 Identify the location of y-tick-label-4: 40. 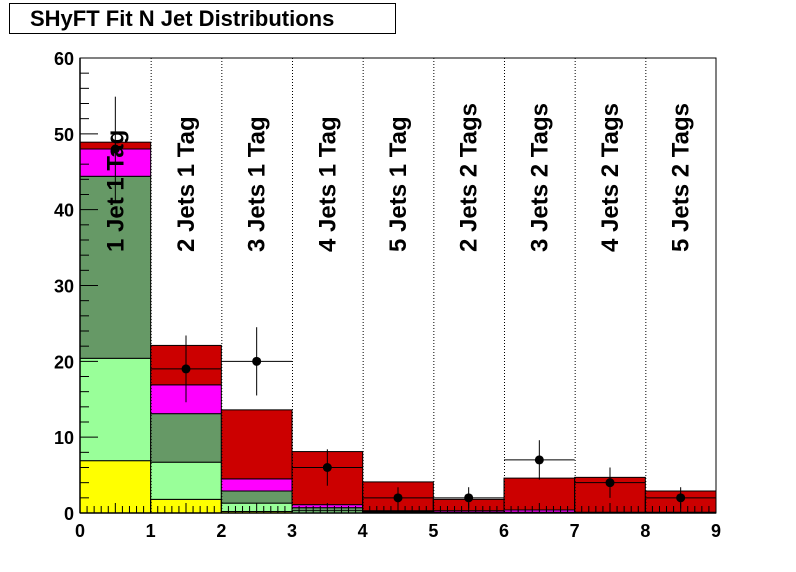
(64, 211).